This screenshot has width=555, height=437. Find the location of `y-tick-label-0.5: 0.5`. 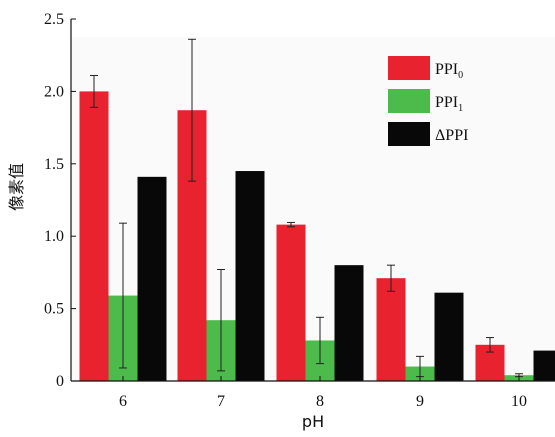

y-tick-label-0.5: 0.5 is located at coordinates (54, 309).